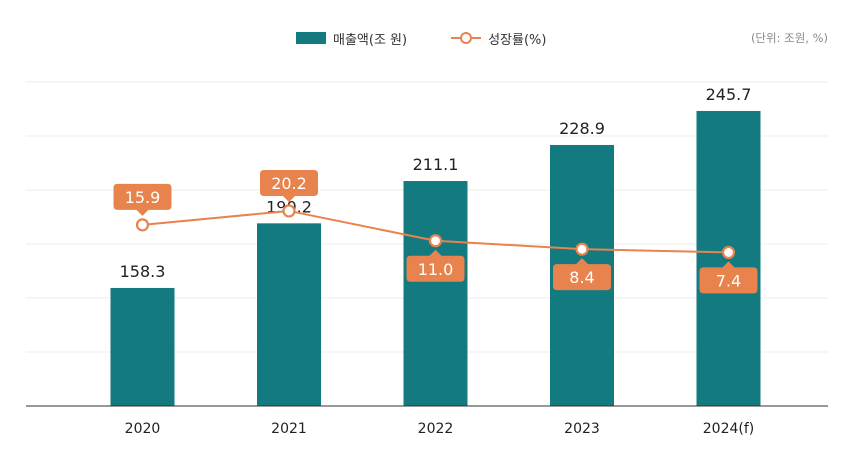 Image resolution: width=856 pixels, height=466 pixels. I want to click on legend-label-growth: 성장률(%), so click(517, 40).